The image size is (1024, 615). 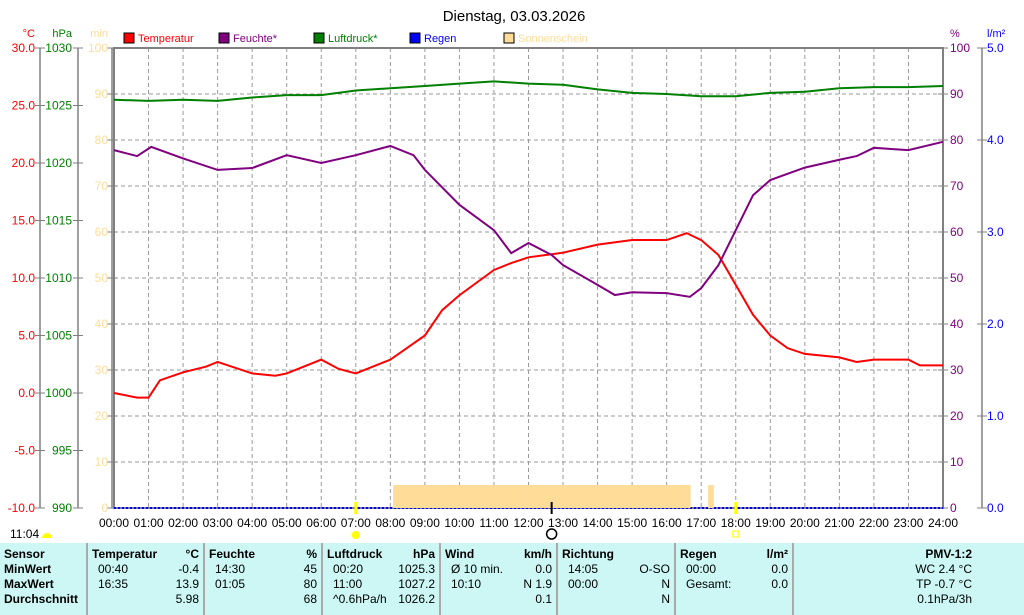 I want to click on pressure-tick-label: 990, so click(x=62, y=508).